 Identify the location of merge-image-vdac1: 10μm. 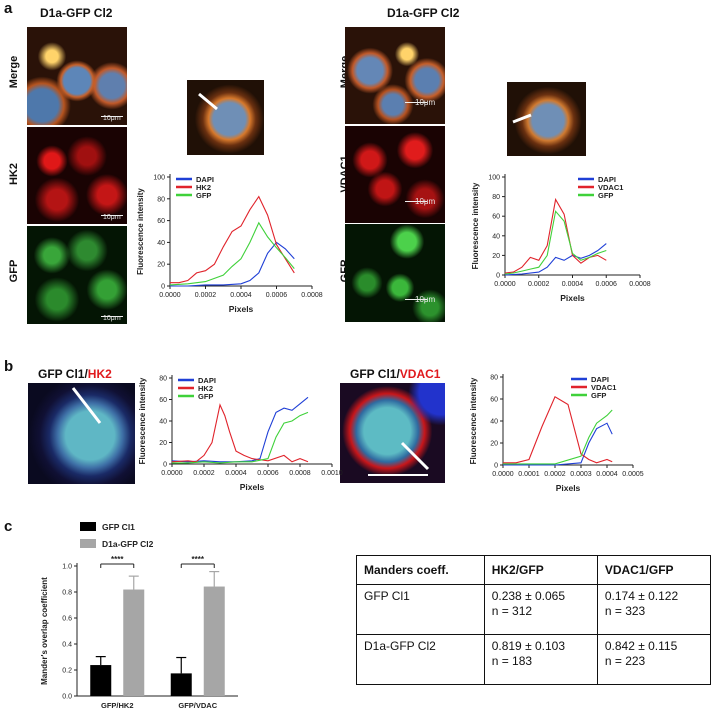
(395, 75).